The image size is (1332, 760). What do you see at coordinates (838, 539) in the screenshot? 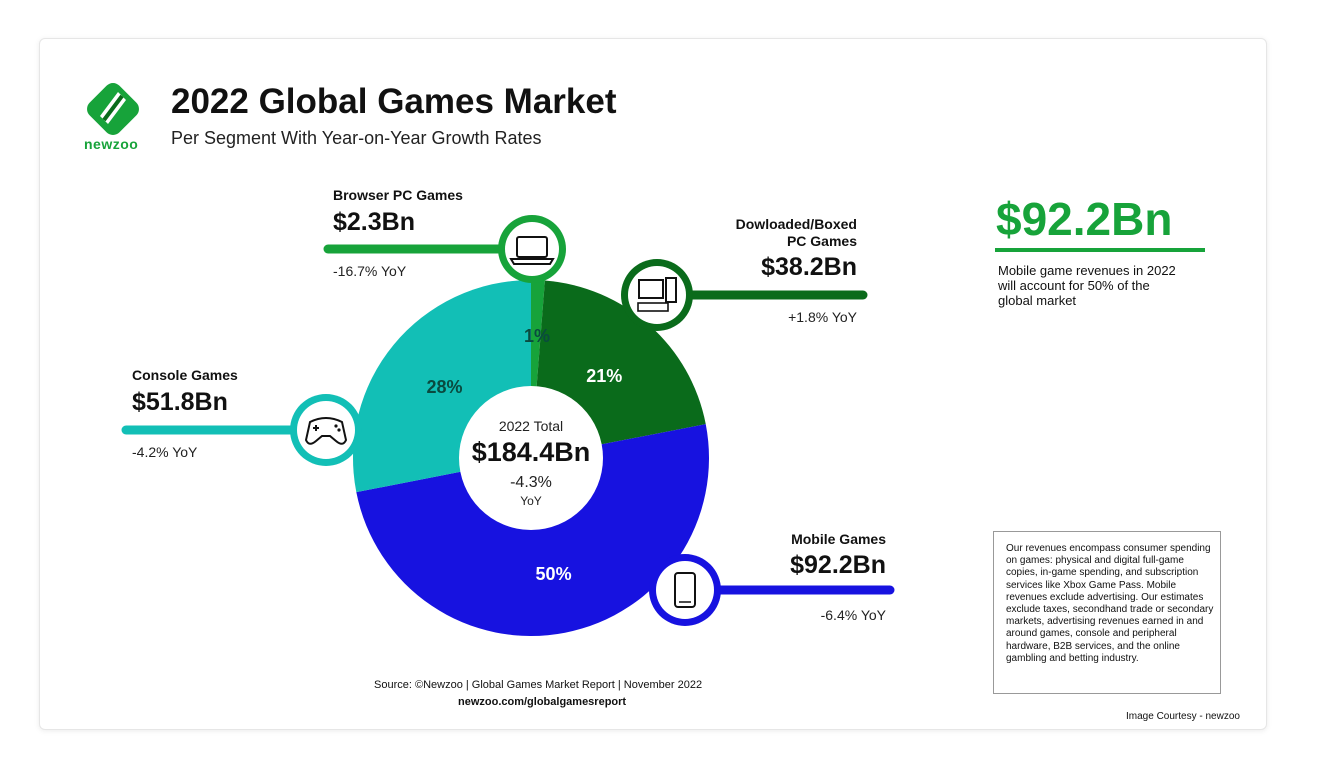
I see `mobile-segment-name: Mobile Games` at bounding box center [838, 539].